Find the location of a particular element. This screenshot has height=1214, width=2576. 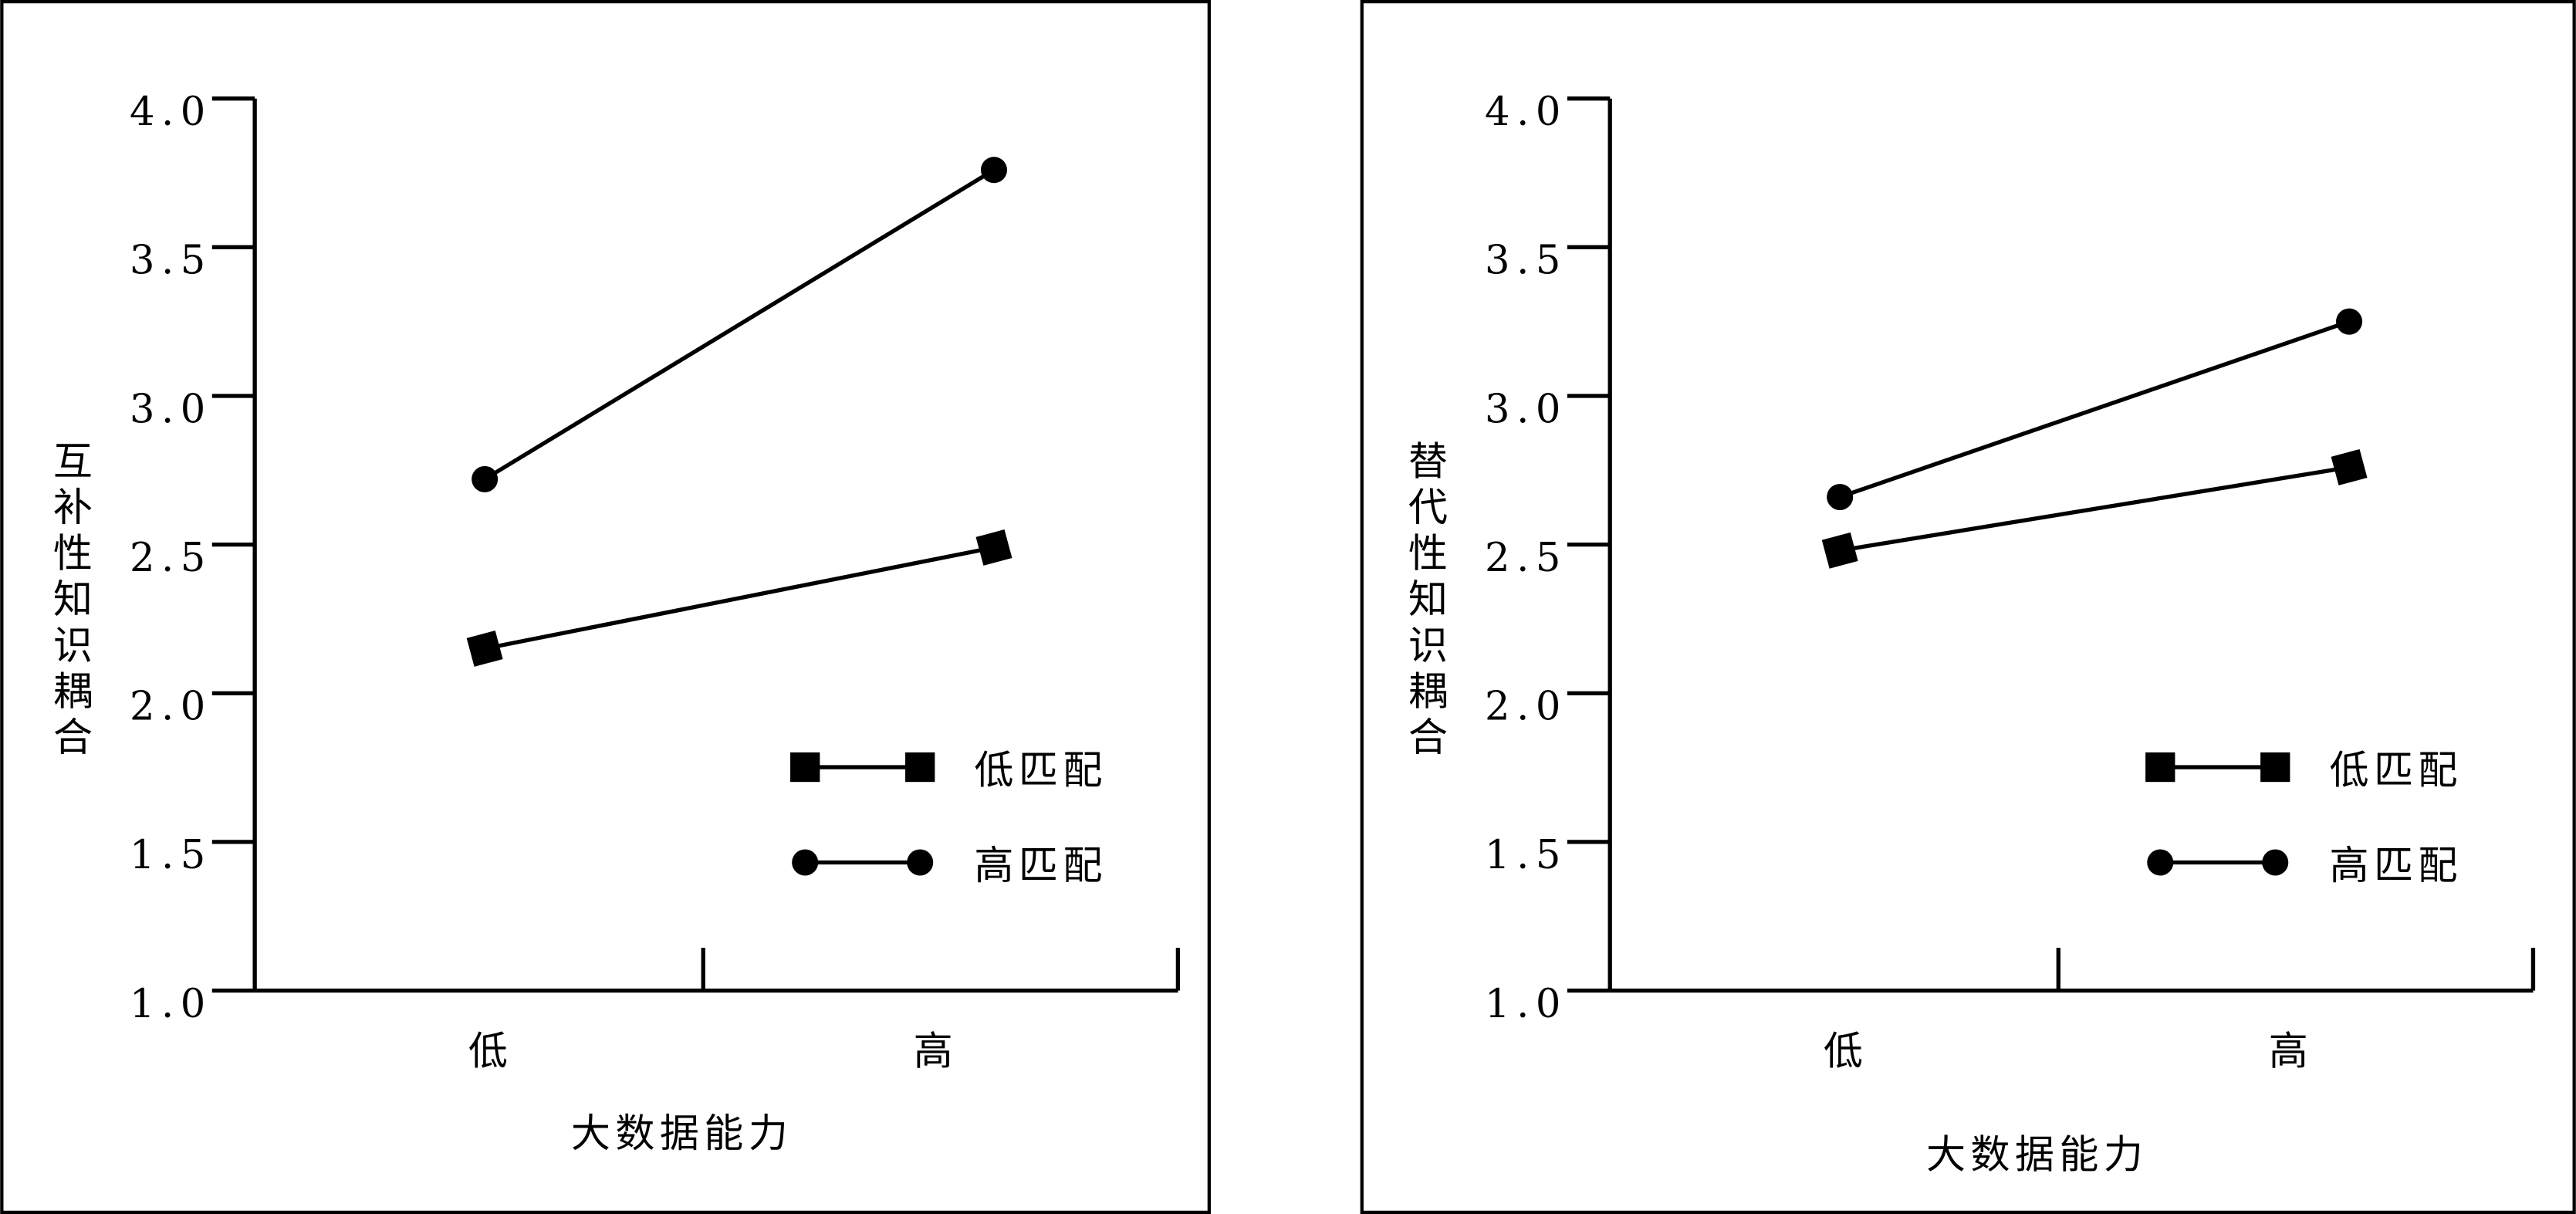

y-axis-label: 替代性知识耦合 is located at coordinates (1424, 601).